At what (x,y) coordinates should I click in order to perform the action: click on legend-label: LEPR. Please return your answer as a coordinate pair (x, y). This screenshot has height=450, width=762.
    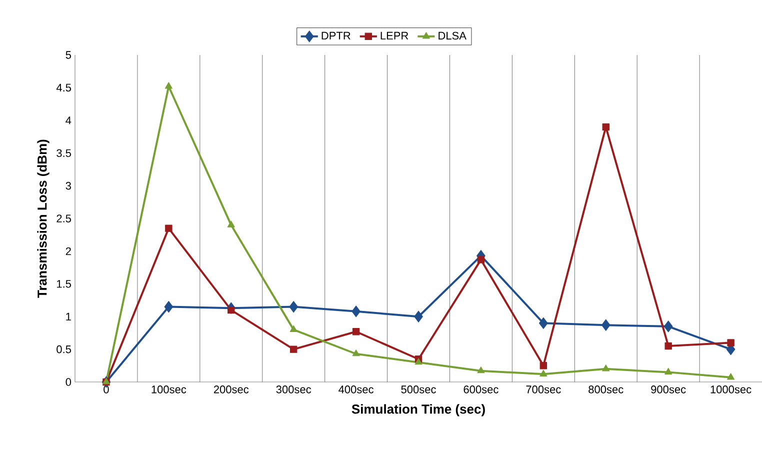
    Looking at the image, I should click on (394, 36).